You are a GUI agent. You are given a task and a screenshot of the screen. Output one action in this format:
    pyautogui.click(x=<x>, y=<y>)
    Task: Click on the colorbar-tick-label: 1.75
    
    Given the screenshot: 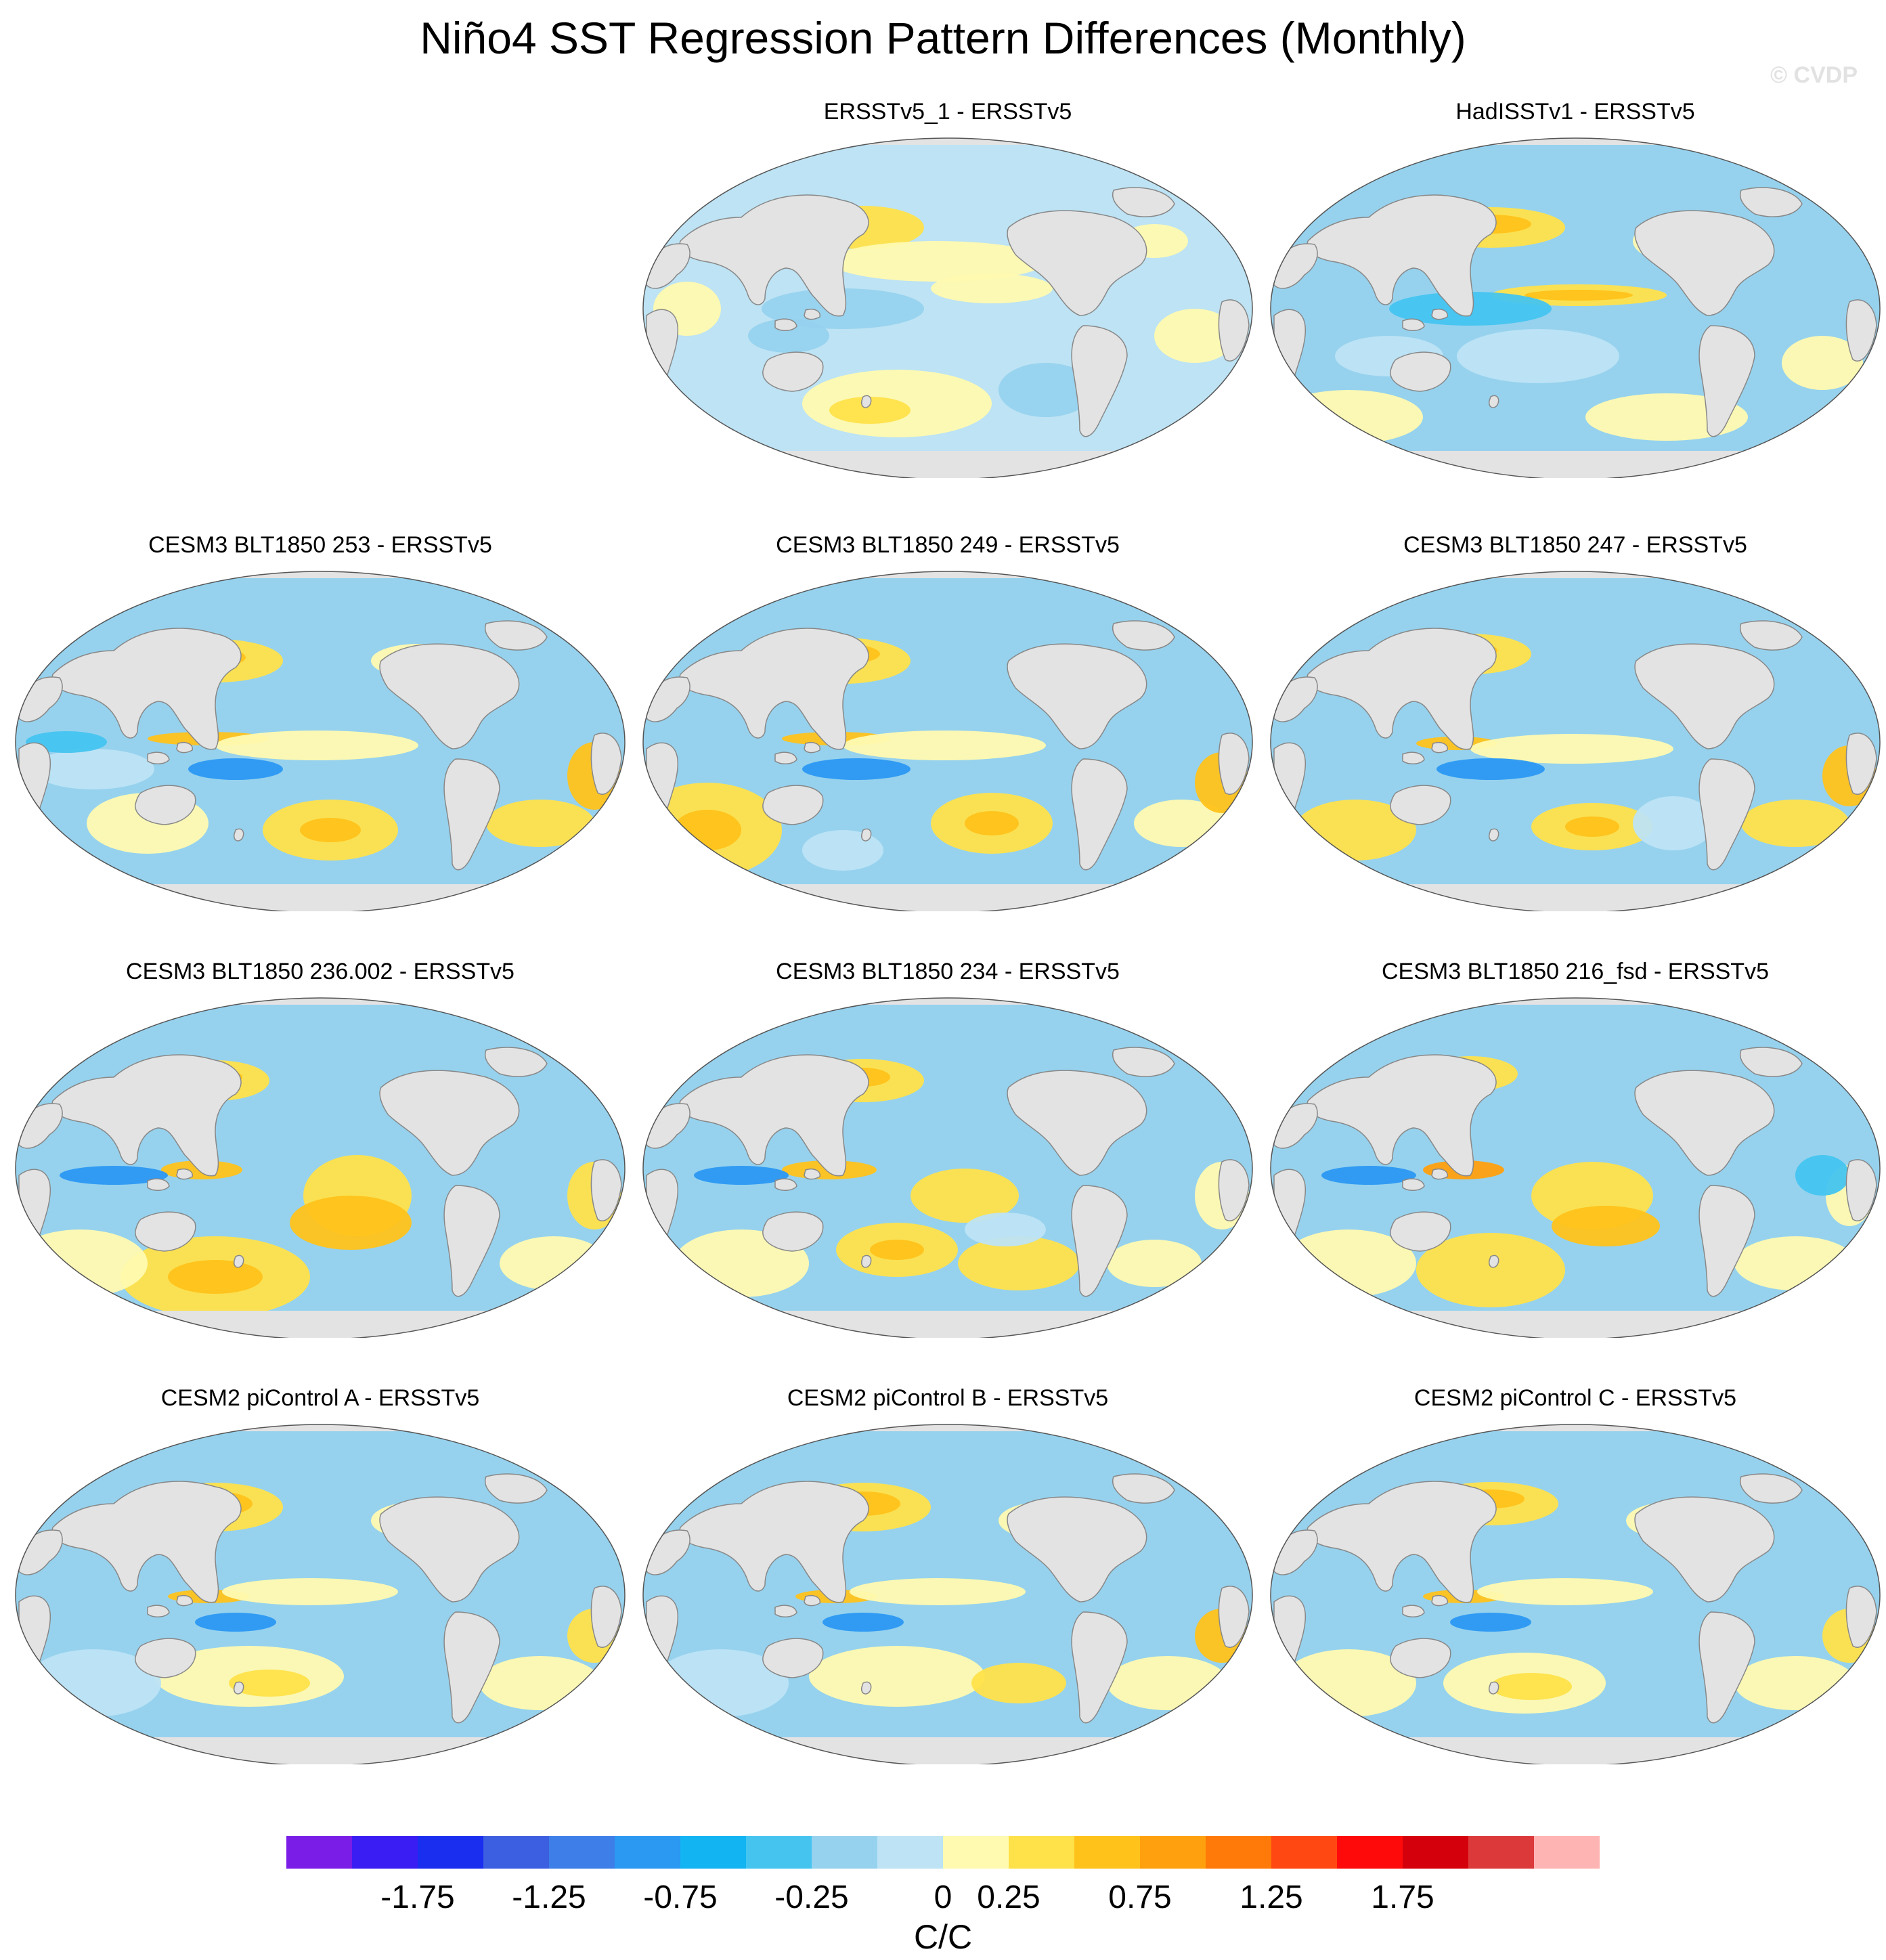 What is the action you would take?
    pyautogui.click(x=1402, y=1897)
    